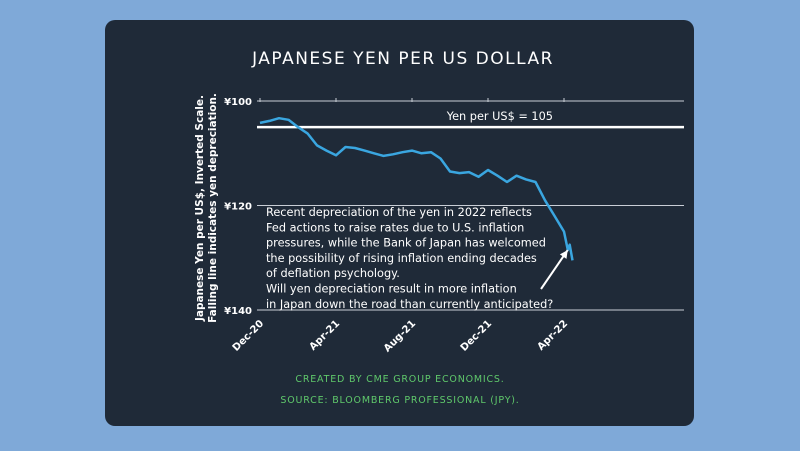 This screenshot has height=451, width=800. I want to click on y-axis-label: Japanese Yen per US$, Inverted Scale., so click(200, 208).